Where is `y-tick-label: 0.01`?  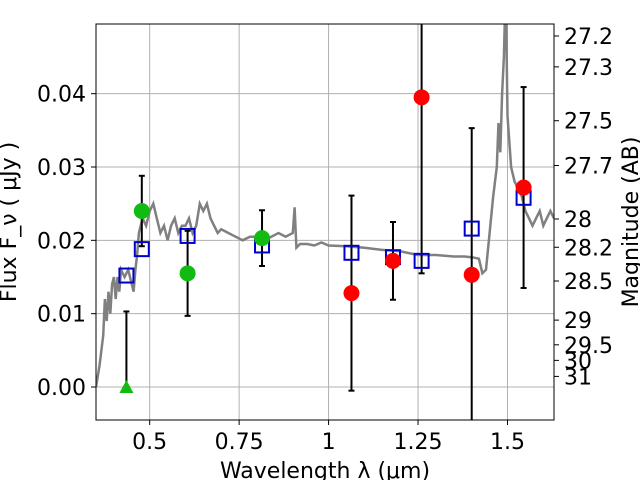 y-tick-label: 0.01 is located at coordinates (61, 315).